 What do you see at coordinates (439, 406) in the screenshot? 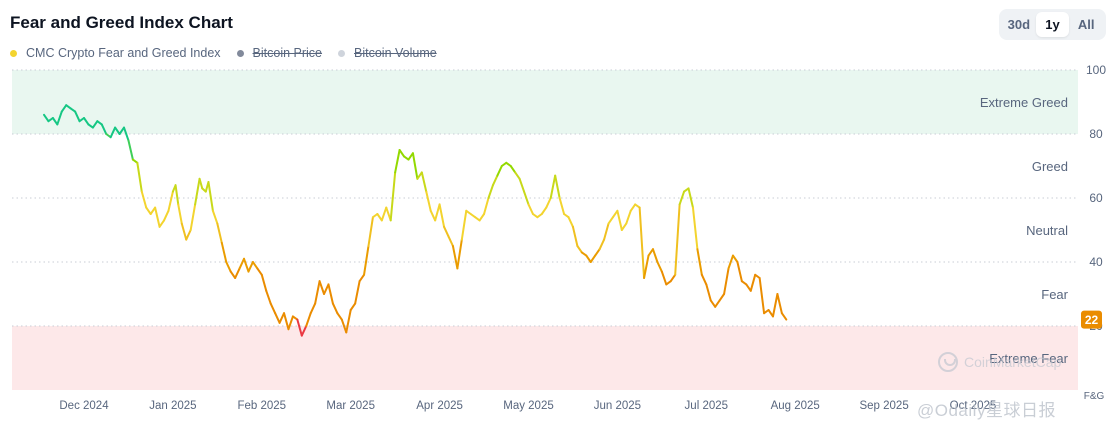
I see `x-tick-label: Apr 2025` at bounding box center [439, 406].